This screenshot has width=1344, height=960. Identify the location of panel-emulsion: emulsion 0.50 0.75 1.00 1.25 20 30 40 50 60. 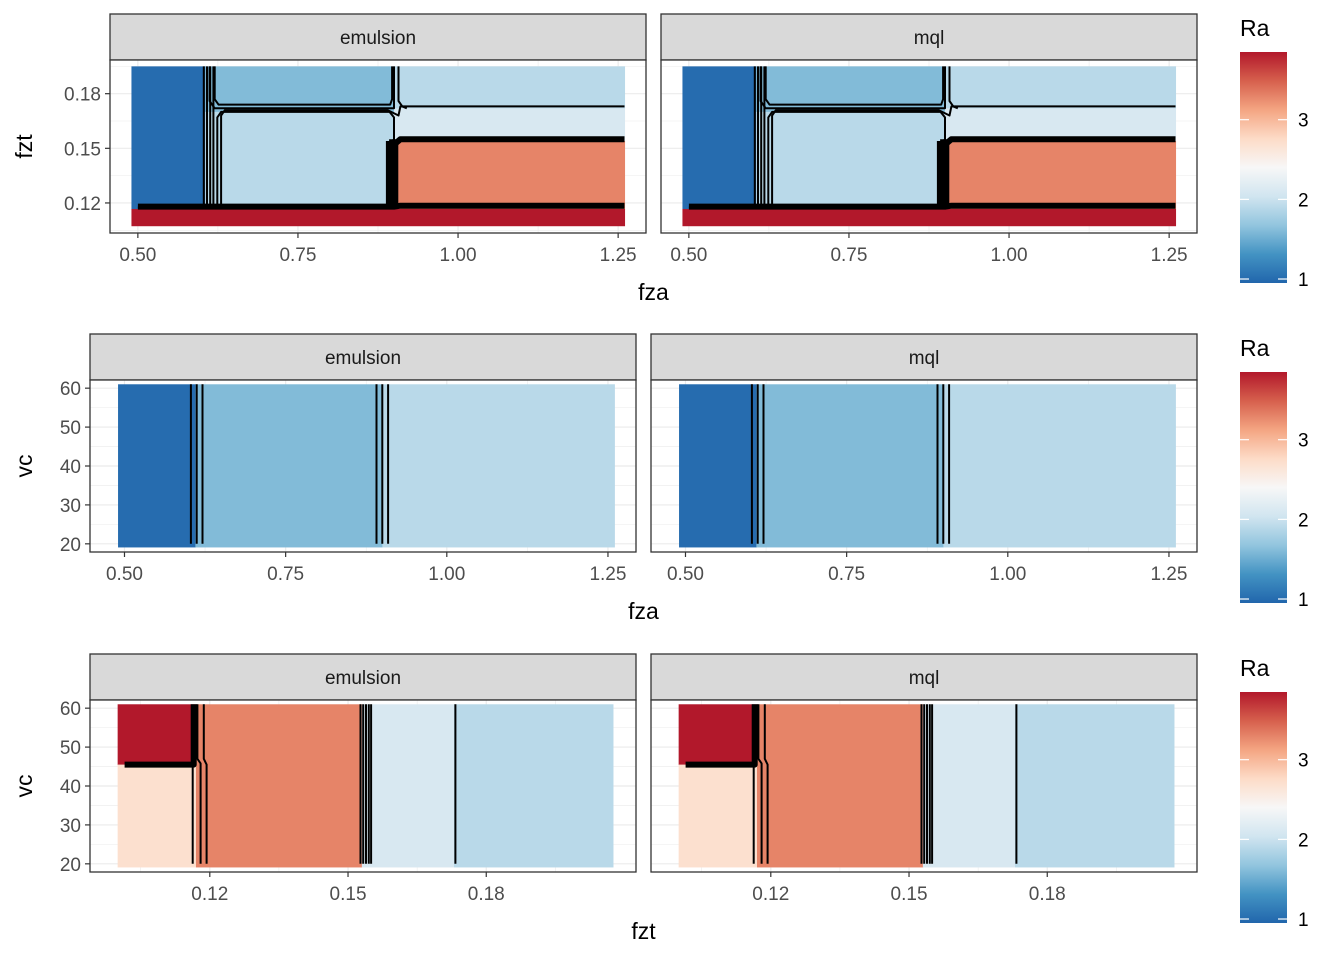
(348, 459).